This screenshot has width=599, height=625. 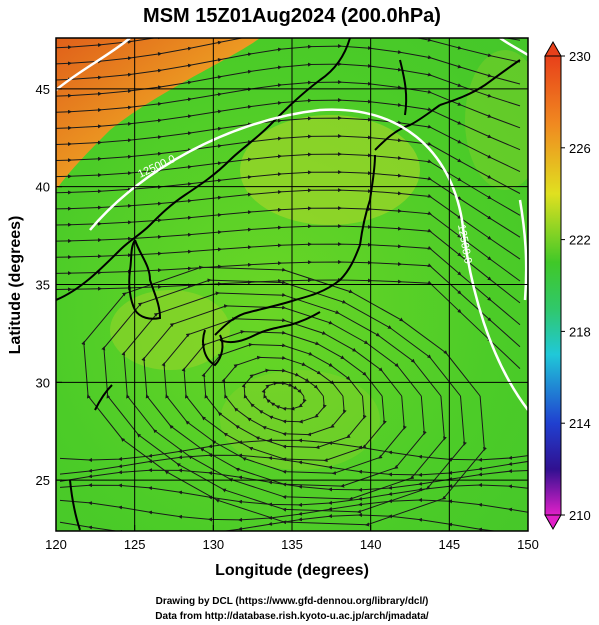 What do you see at coordinates (567, 285) in the screenshot?
I see `colorbar: 230 226 222 218 214 210` at bounding box center [567, 285].